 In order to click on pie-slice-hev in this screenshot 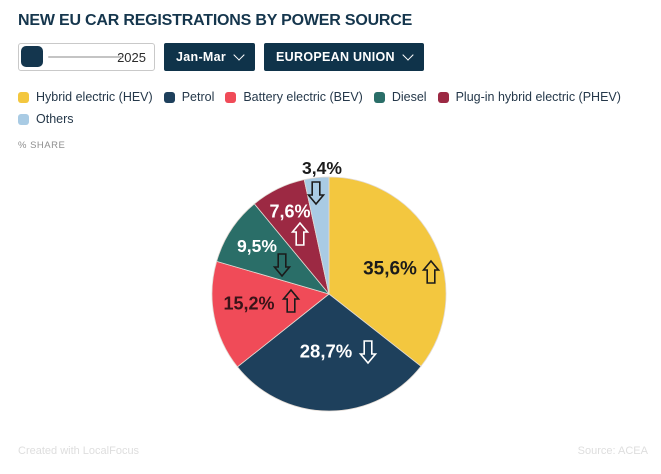, I will do `click(387, 271)`.